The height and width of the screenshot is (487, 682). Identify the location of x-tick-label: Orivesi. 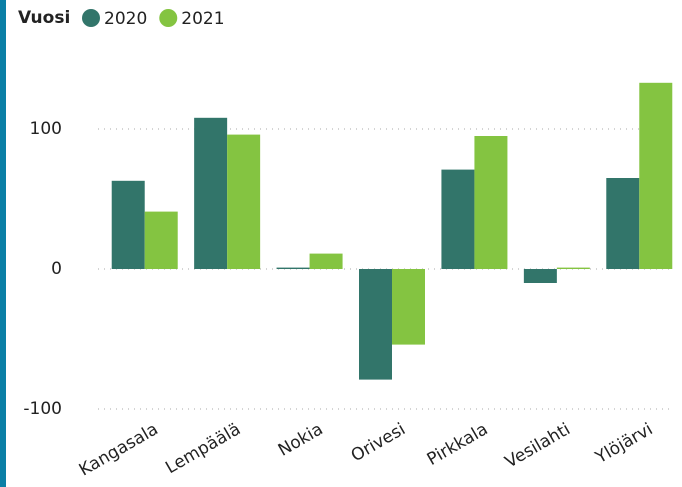
(378, 442).